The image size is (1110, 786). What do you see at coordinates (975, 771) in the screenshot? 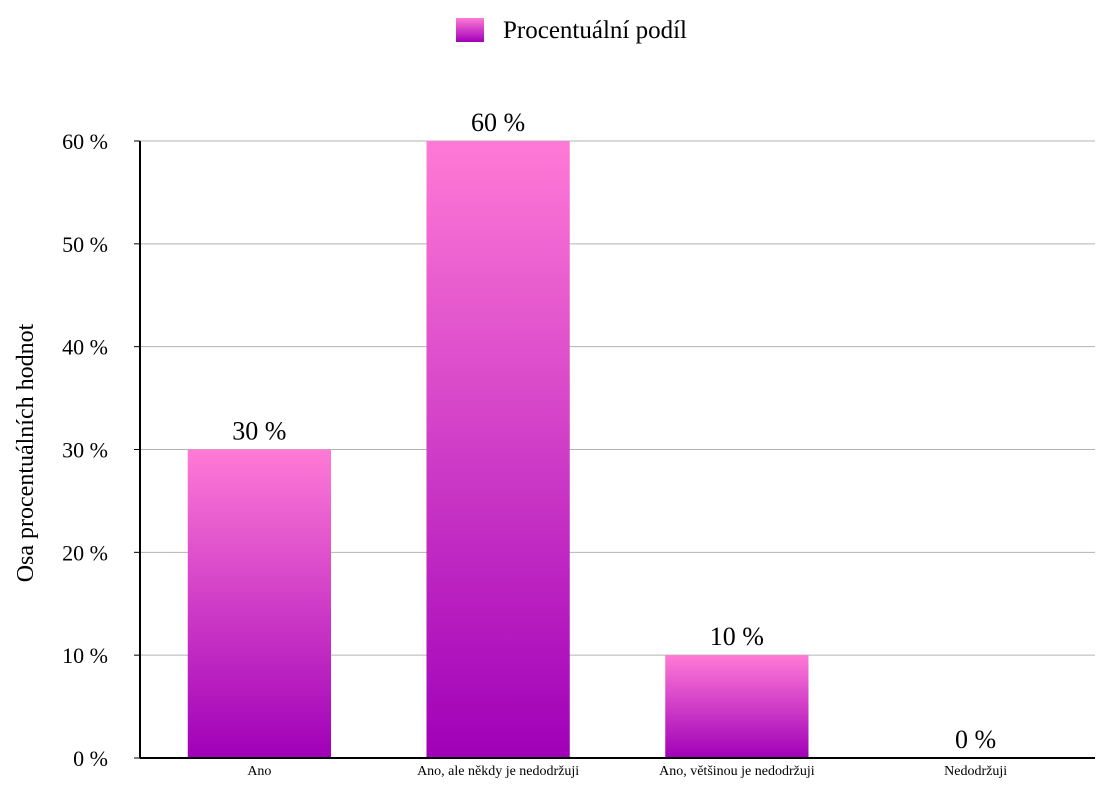
I see `x-tick-label: Nedodržuji` at bounding box center [975, 771].